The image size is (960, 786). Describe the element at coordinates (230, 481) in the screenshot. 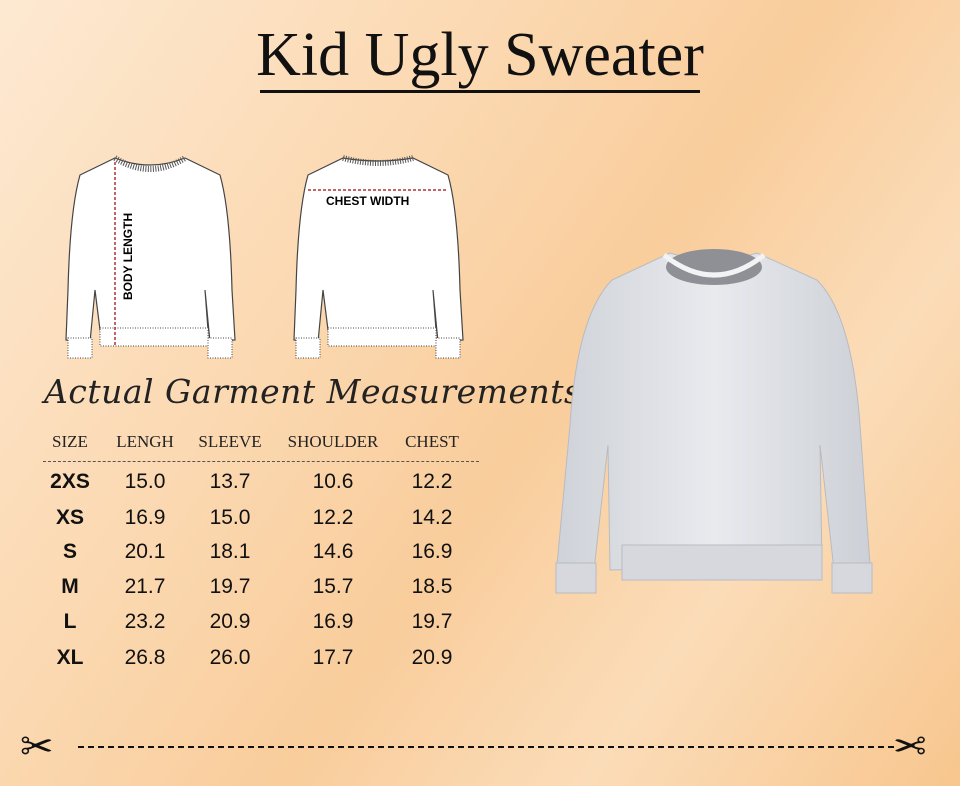

I see `measurement-cell: 13.7` at that location.